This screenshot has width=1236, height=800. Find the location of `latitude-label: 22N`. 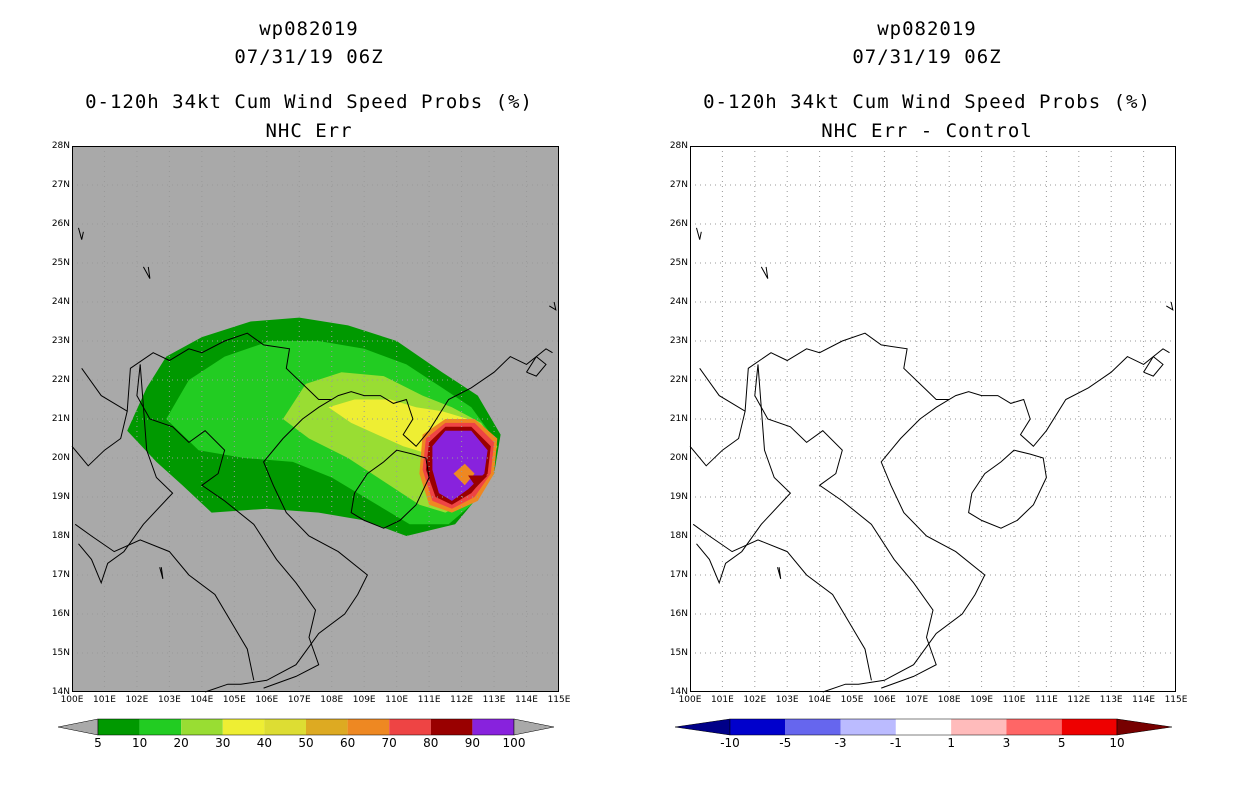

latitude-label: 22N is located at coordinates (60, 380).